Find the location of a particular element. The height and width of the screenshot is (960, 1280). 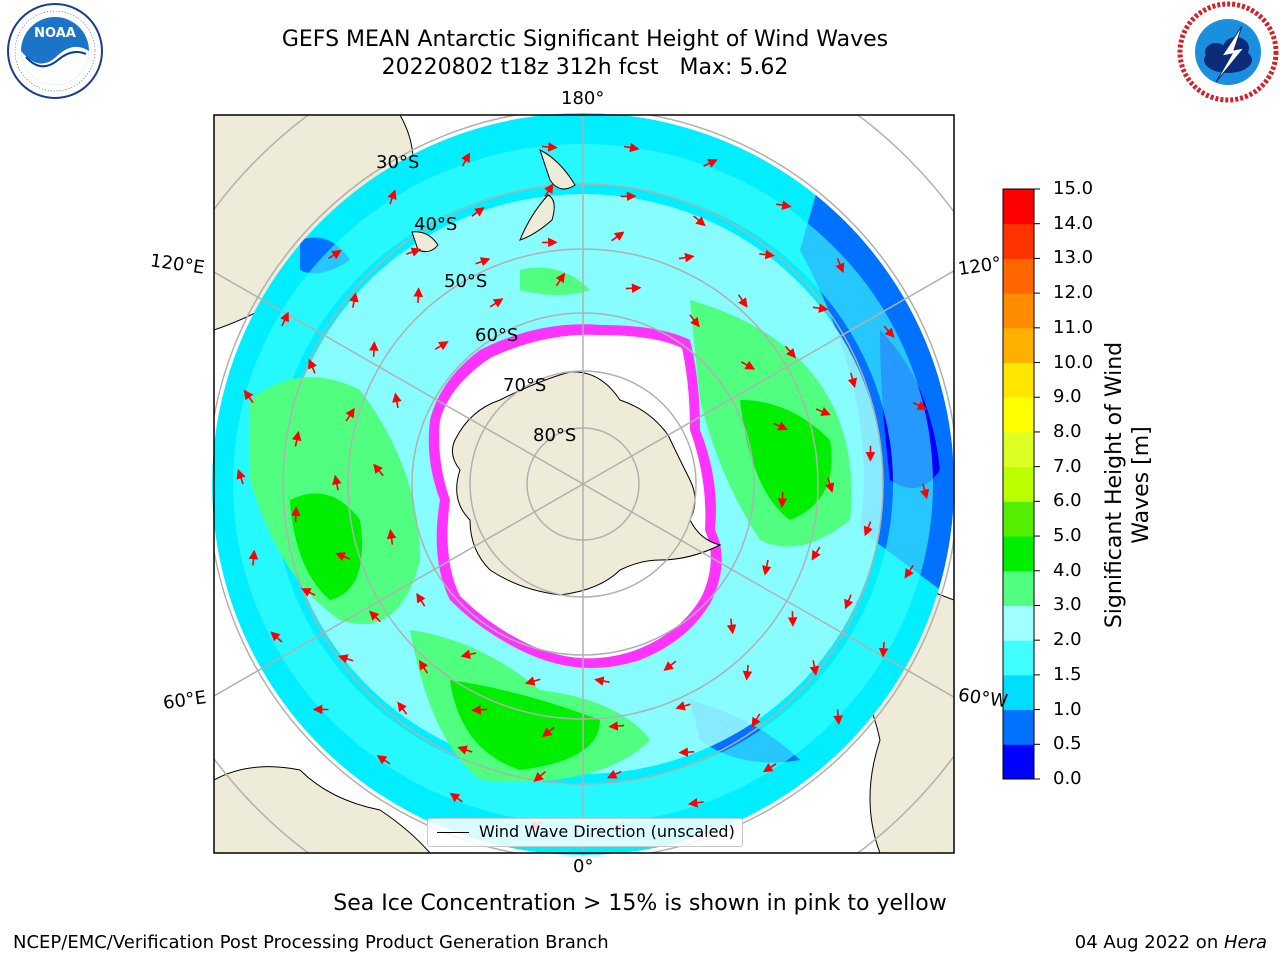

noaa-logo: NOAA is located at coordinates (55, 51).